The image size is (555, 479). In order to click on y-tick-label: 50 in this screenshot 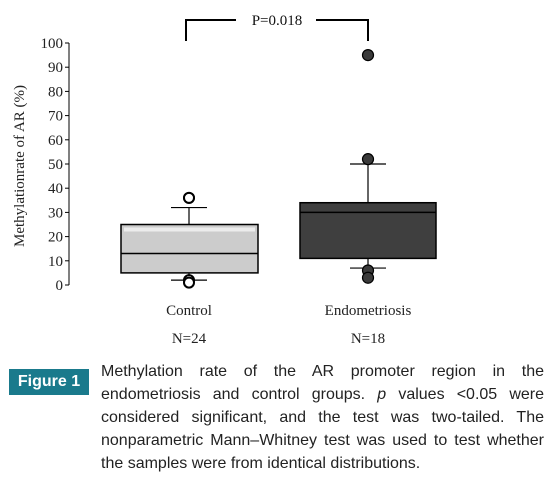, I will do `click(55, 165)`.